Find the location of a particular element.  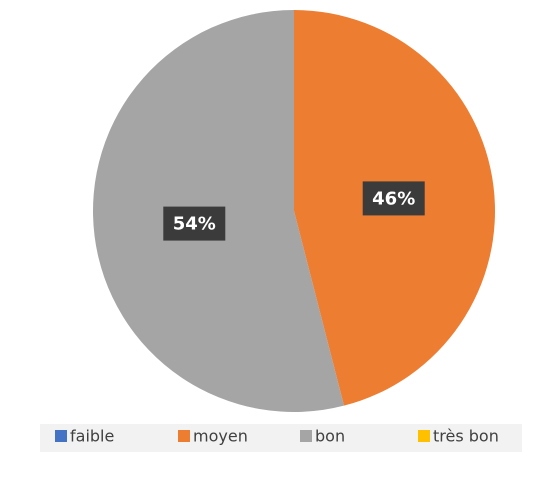

legend-label: bon is located at coordinates (330, 436).